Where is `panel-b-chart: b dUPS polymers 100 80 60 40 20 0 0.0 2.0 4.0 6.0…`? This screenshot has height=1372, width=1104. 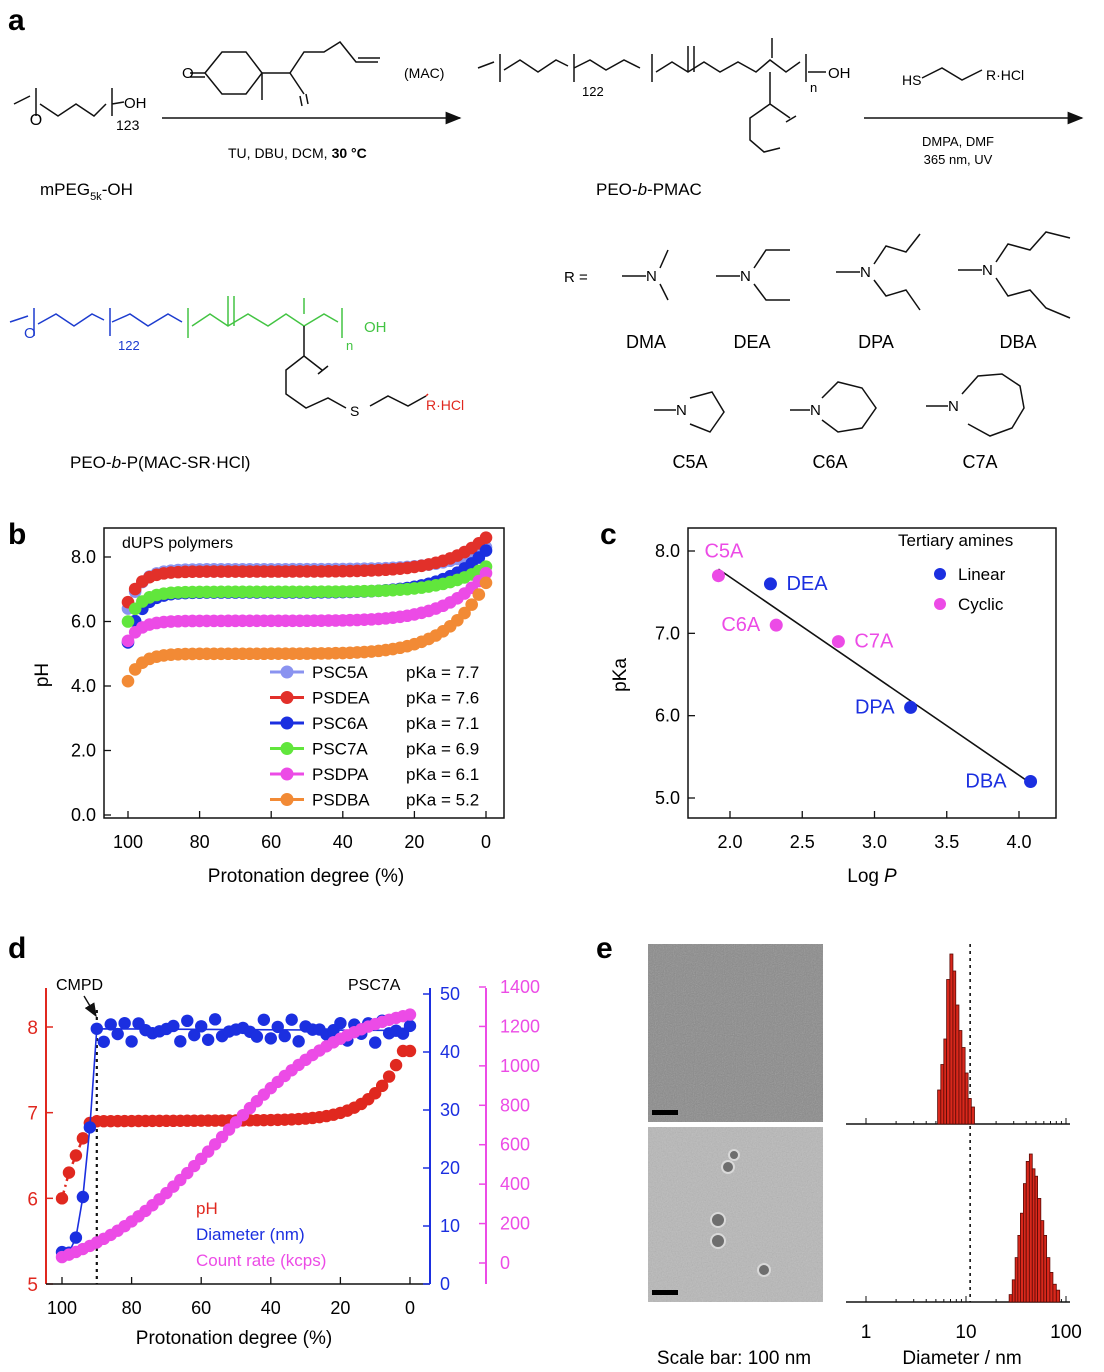
panel-b-chart: b dUPS polymers 100 80 60 40 20 0 0.0 2.0 4.0 6.0… is located at coordinates (256, 702).